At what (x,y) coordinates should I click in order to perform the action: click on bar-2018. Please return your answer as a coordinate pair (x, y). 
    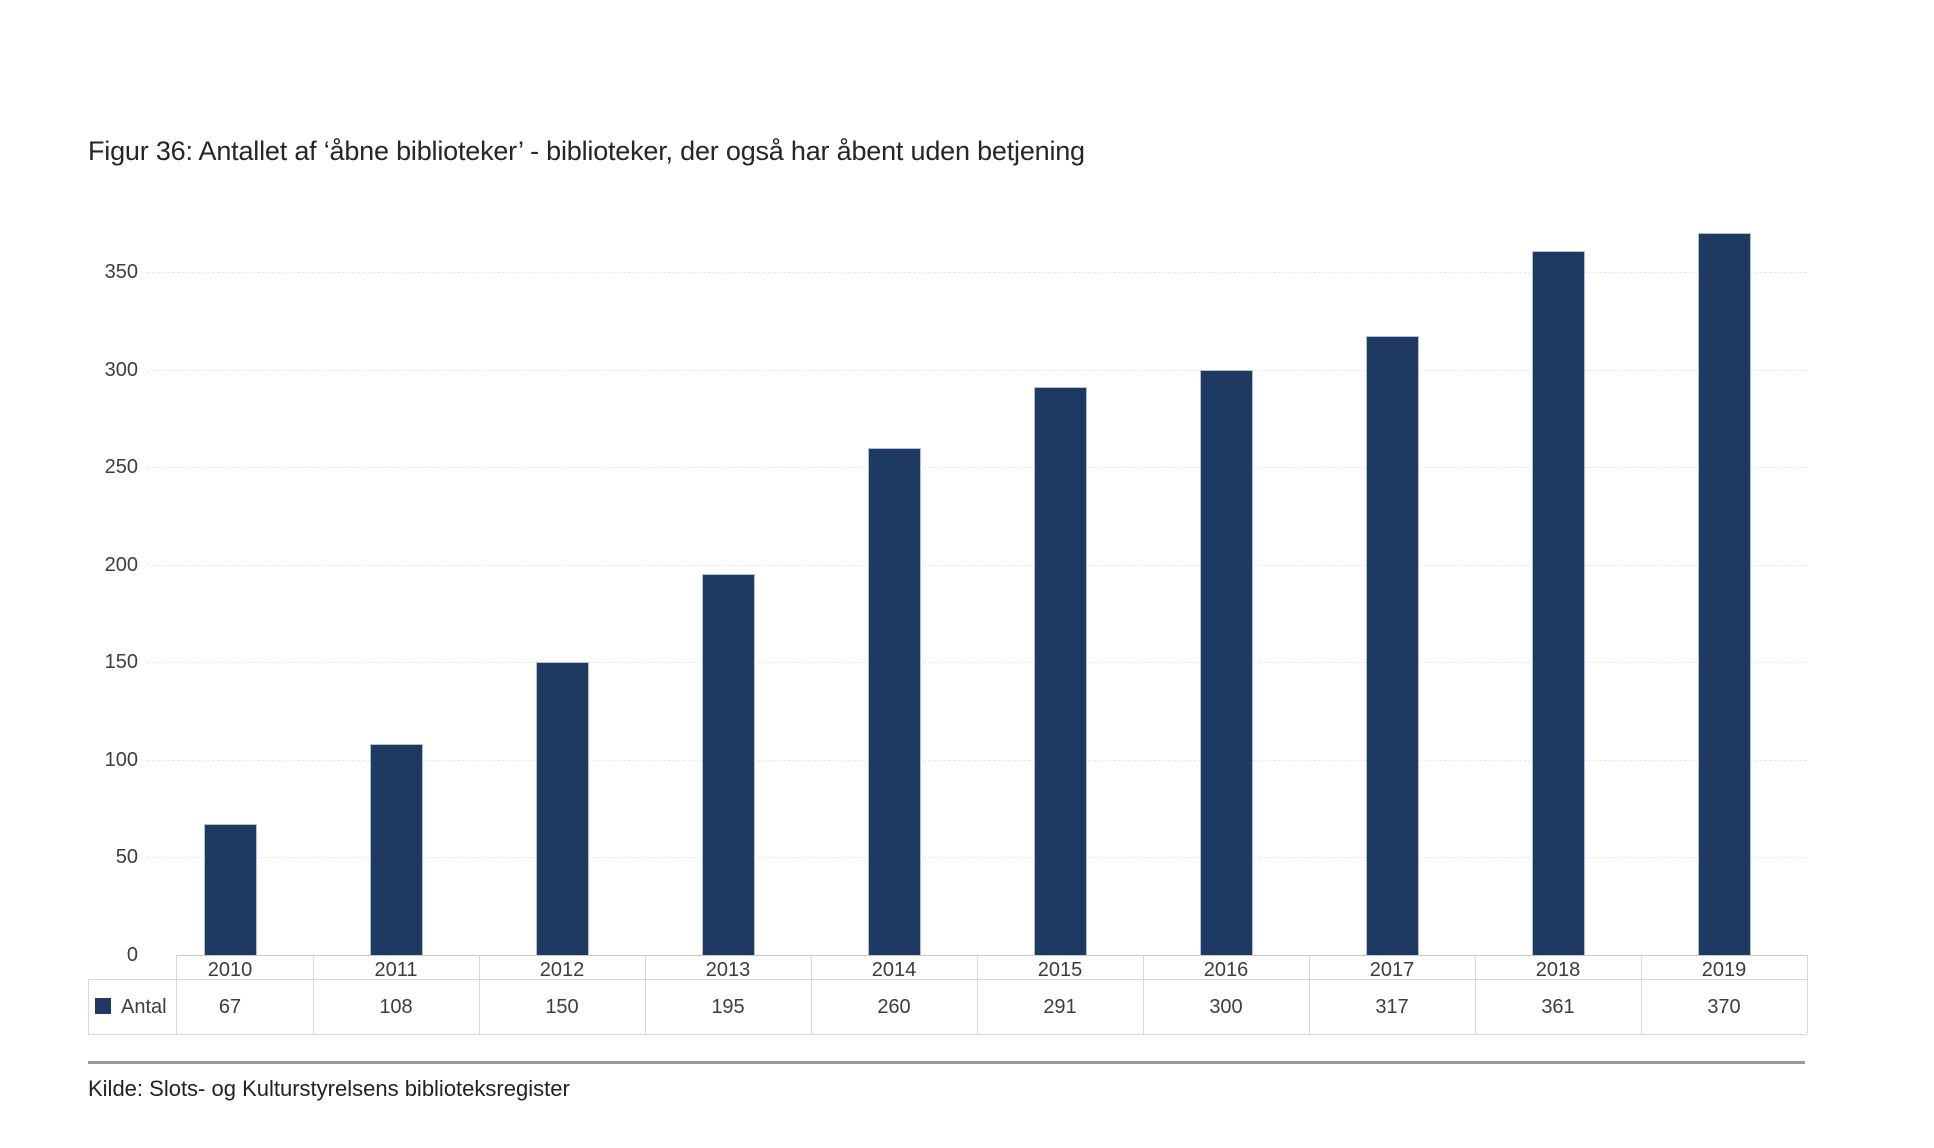
    Looking at the image, I should click on (1558, 602).